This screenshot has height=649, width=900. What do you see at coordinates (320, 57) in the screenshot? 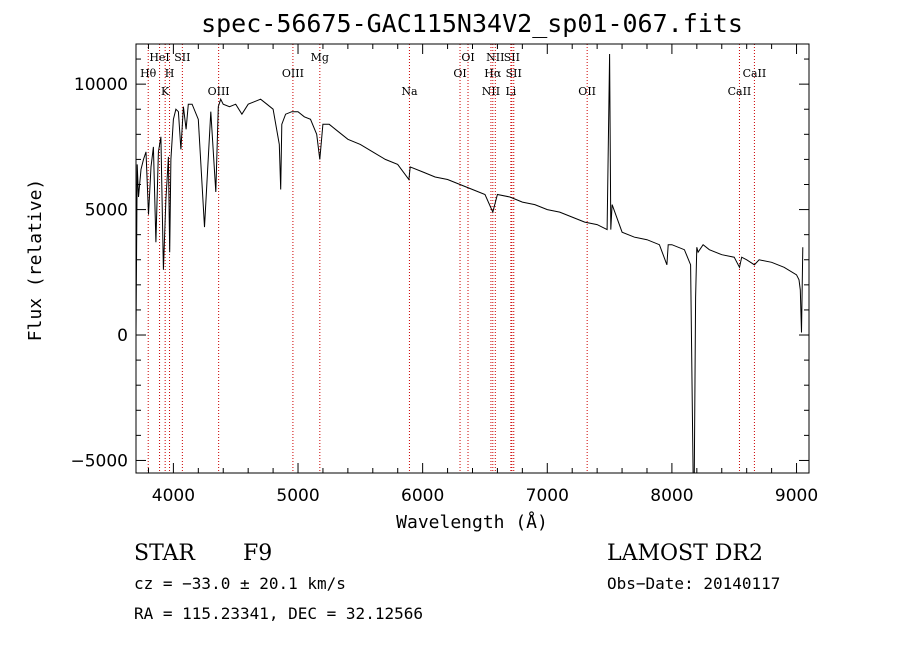
I see `line-marker-label: Mg` at bounding box center [320, 57].